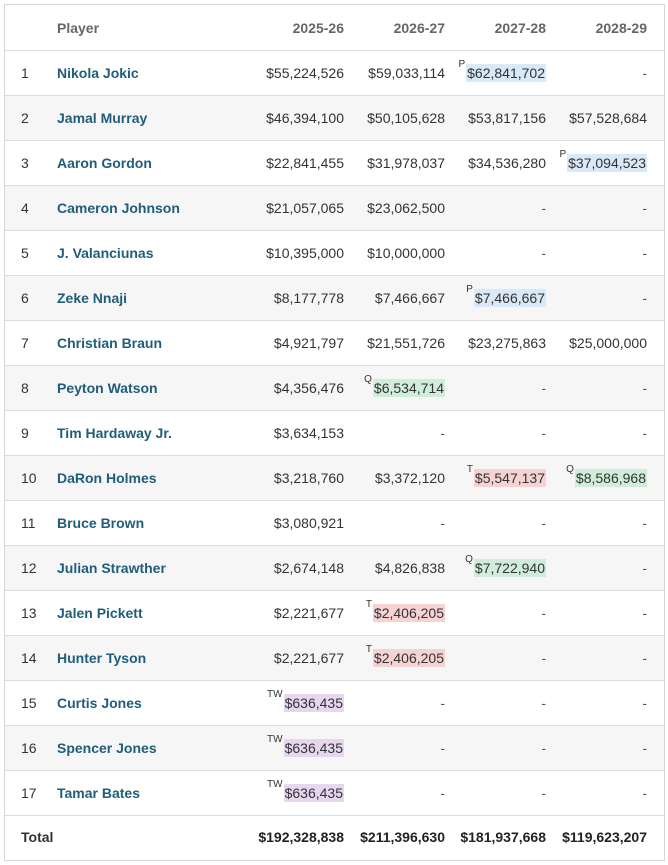 The image size is (668, 865). Describe the element at coordinates (78, 27) in the screenshot. I see `header-player: Player` at that location.